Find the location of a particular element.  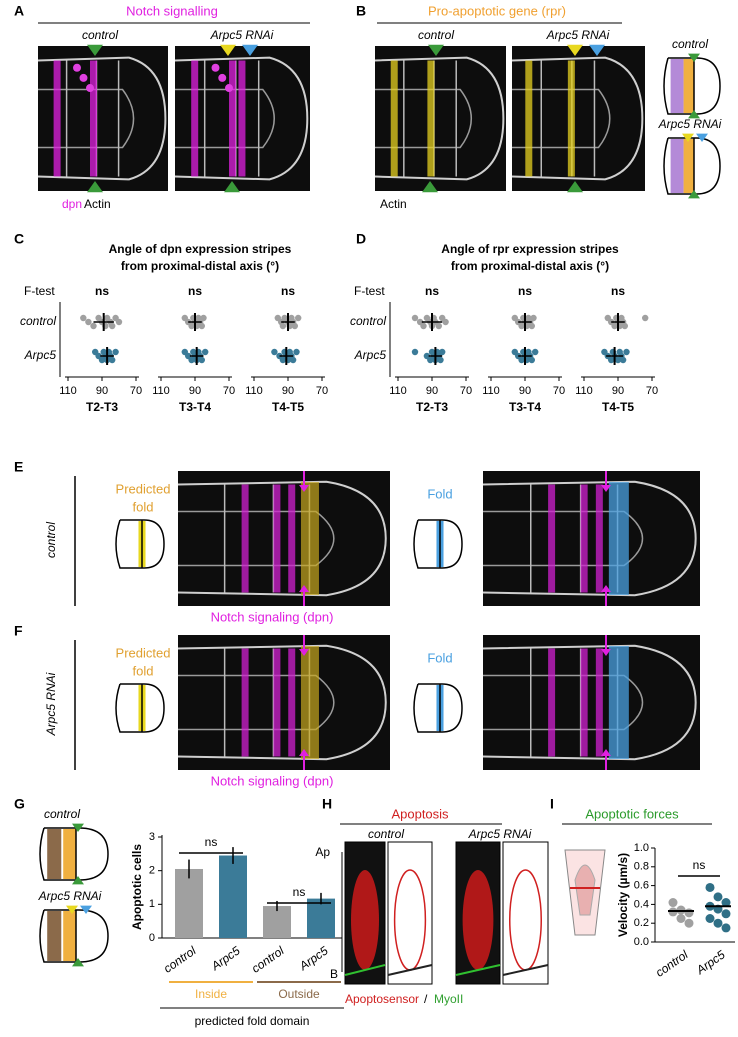

condition-label: control is located at coordinates (100, 35).